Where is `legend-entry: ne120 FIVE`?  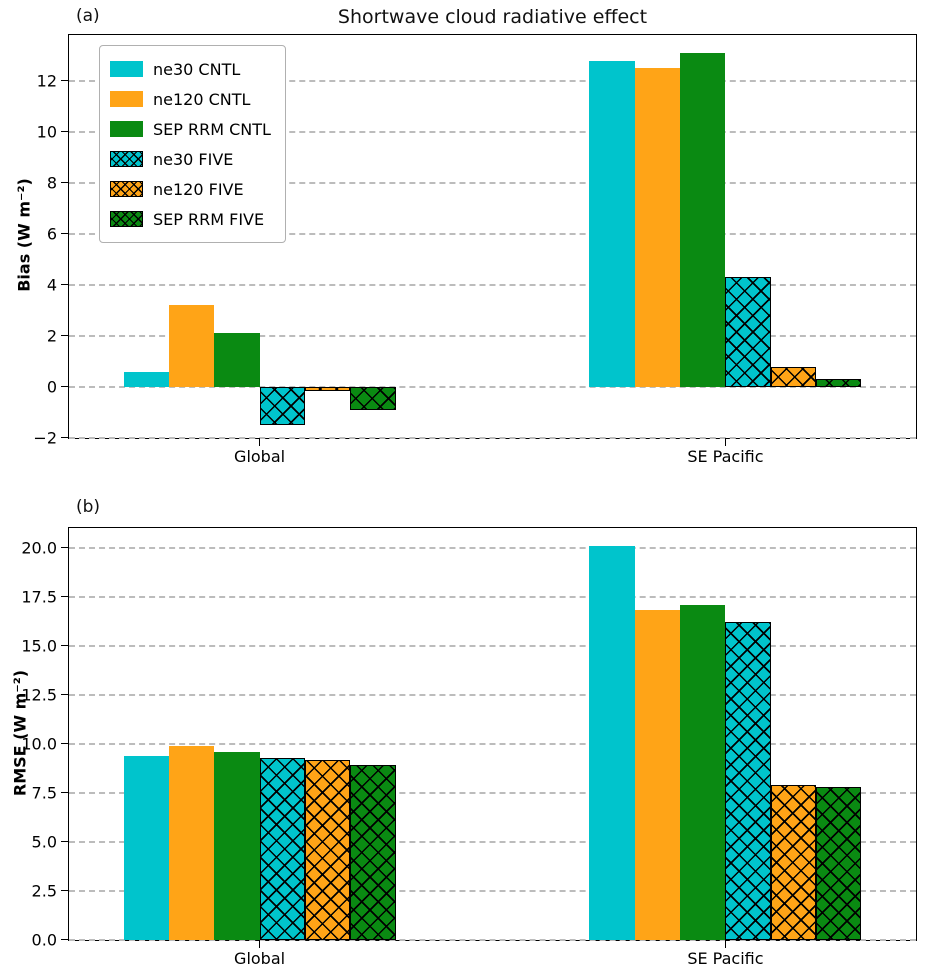 legend-entry: ne120 FIVE is located at coordinates (190, 189).